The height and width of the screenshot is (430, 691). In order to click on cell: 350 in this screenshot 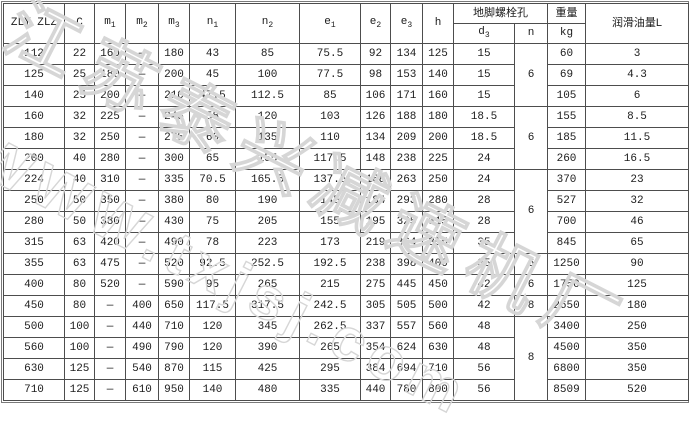, I will do `click(637, 348)`.